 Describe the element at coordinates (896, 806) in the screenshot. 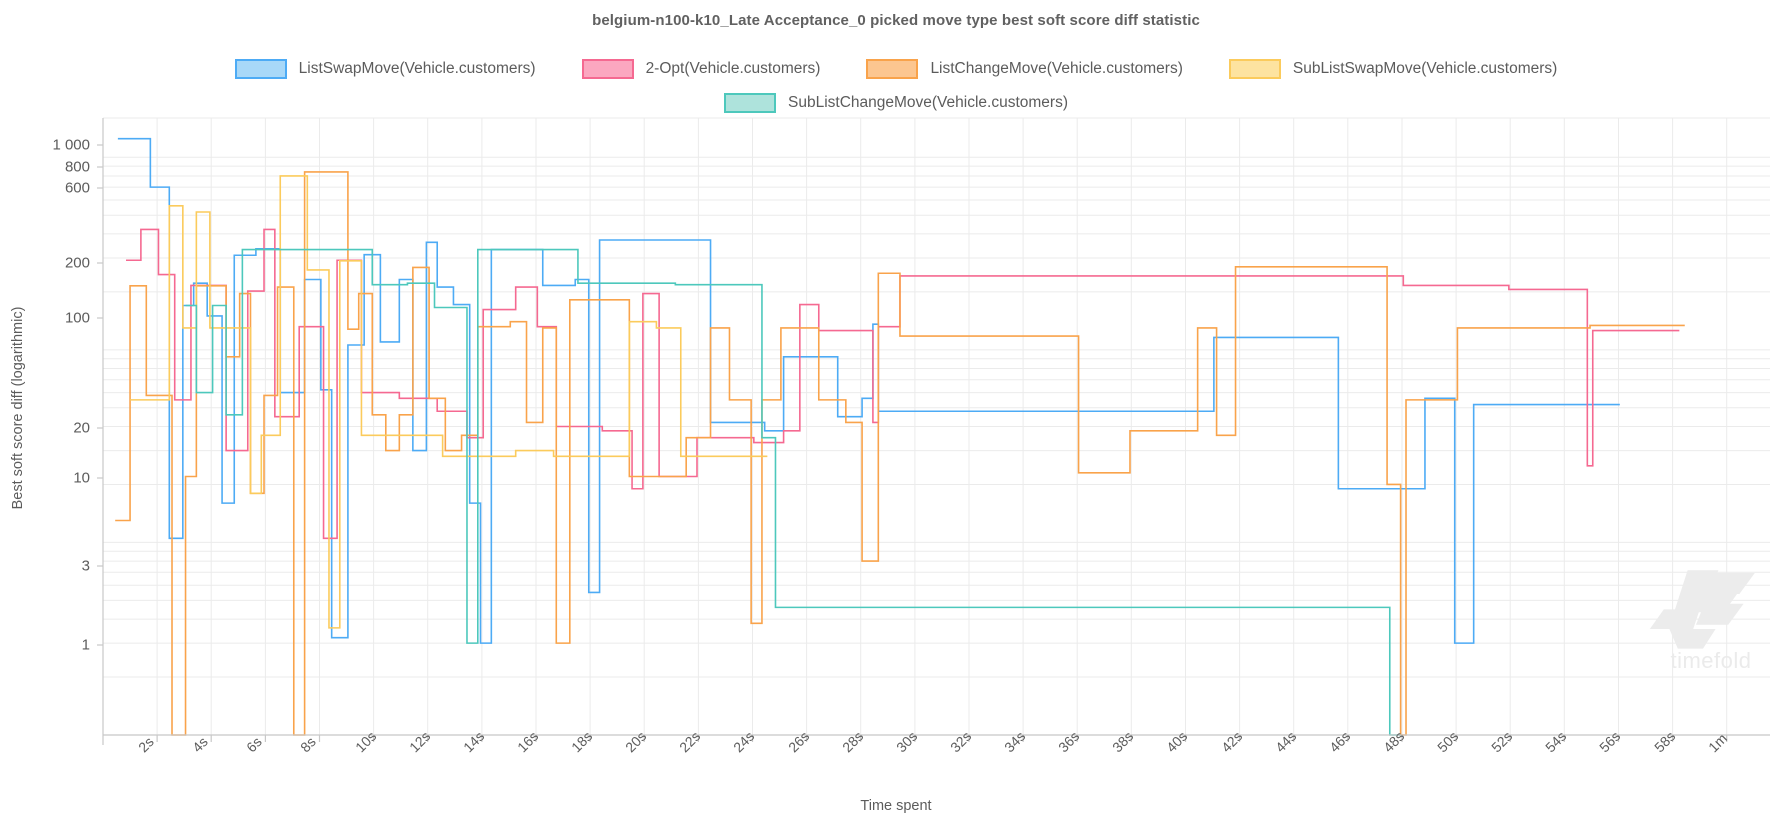

I see `x-axis-title: Time spent` at that location.